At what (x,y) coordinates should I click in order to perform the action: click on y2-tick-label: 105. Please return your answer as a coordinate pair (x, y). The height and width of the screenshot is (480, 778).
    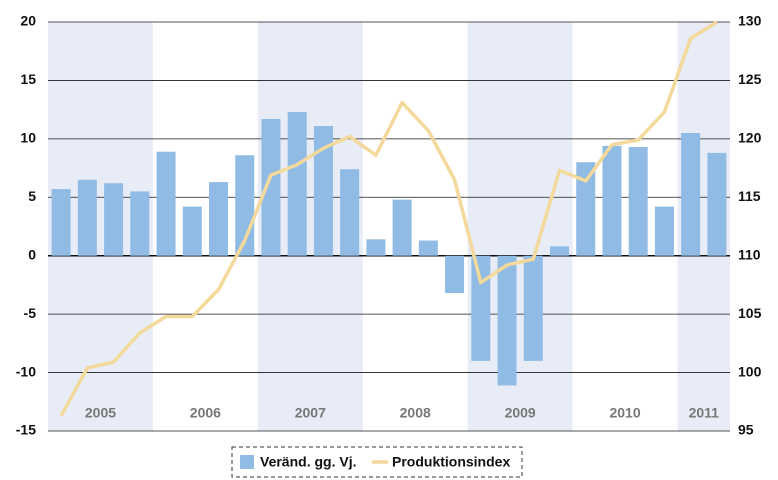
    Looking at the image, I should click on (750, 313).